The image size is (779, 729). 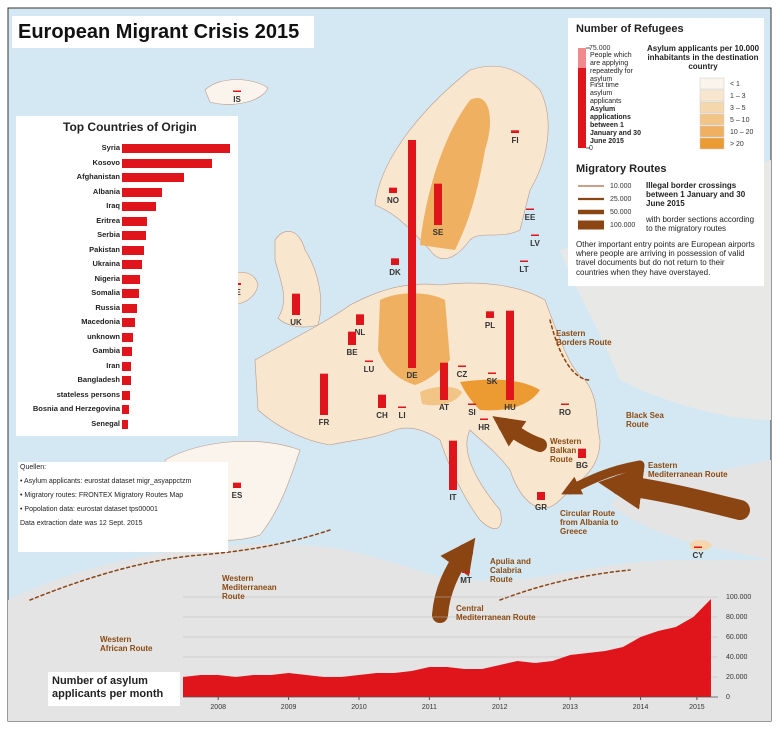 I want to click on class-label: 5 – 10, so click(x=740, y=120).